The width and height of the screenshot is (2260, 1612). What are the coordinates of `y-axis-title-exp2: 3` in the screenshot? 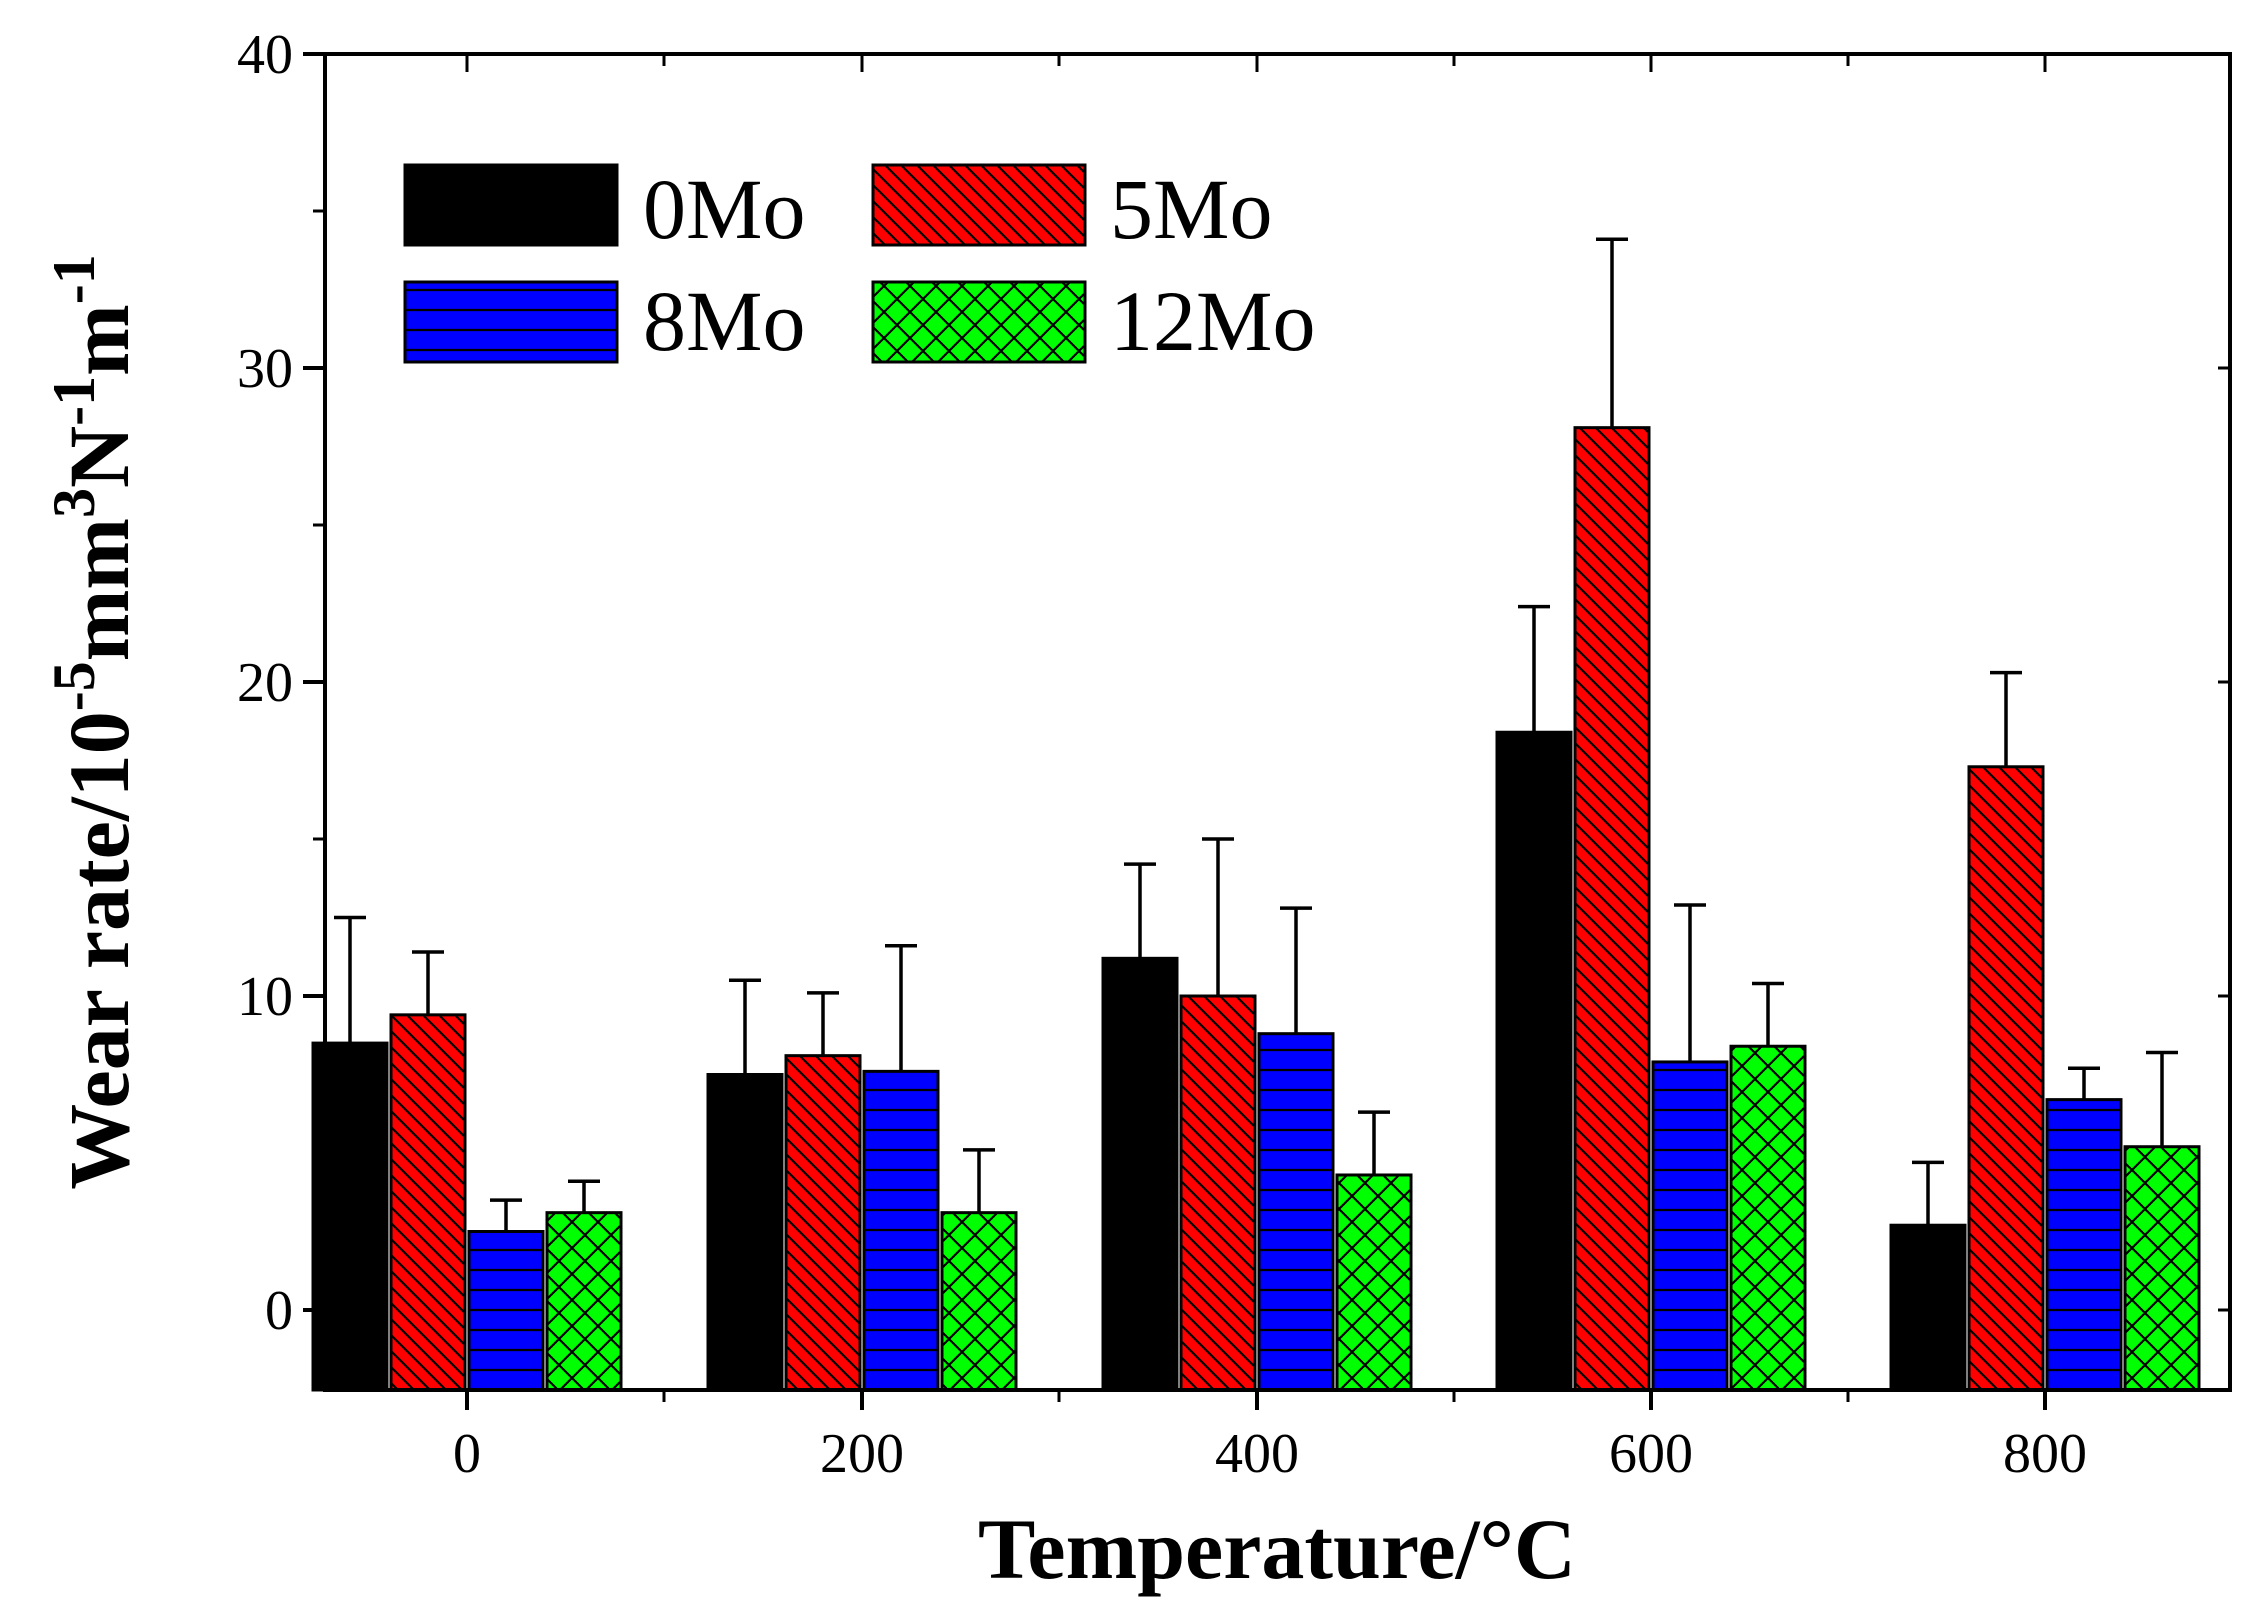 It's located at (74, 503).